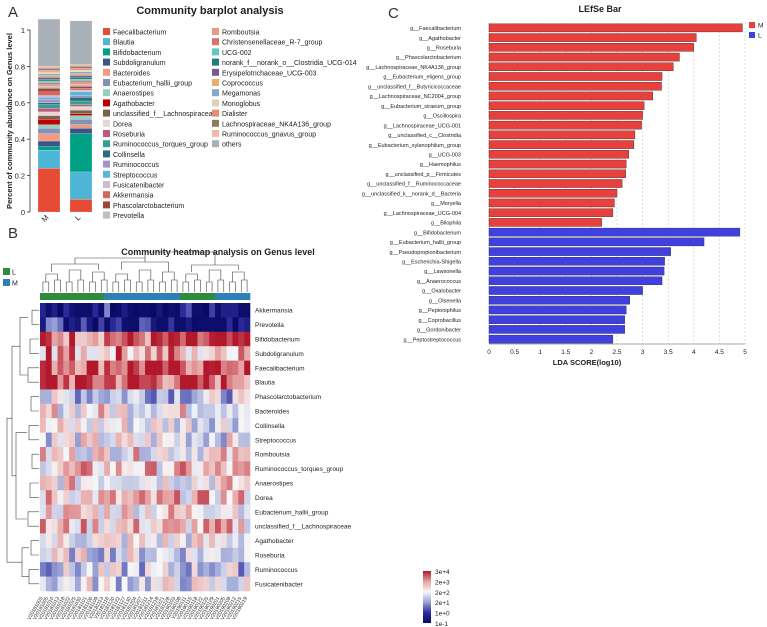  What do you see at coordinates (299, 469) in the screenshot?
I see `heatmap-row-label-ruminococcus-torques-group: Ruminococcus_torques_group` at bounding box center [299, 469].